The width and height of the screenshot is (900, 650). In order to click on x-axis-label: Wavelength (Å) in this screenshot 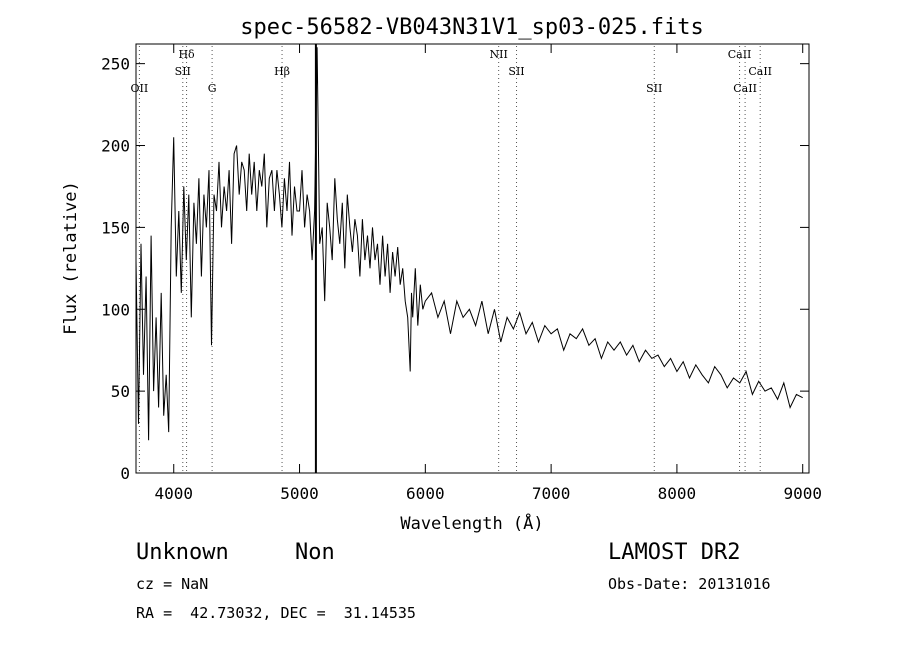, I will do `click(471, 523)`.